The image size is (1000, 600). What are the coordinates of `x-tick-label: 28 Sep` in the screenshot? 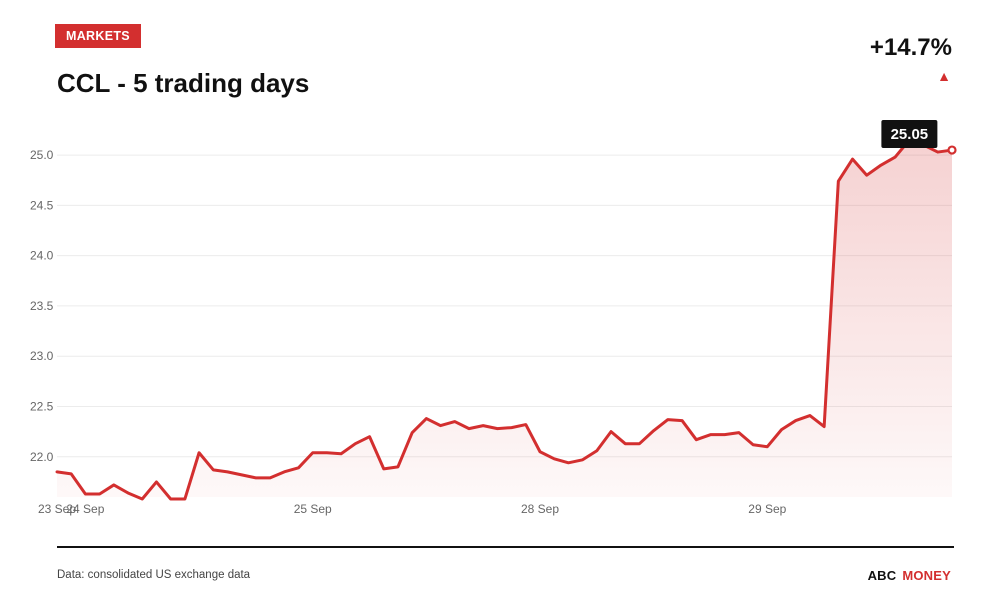 It's located at (540, 509).